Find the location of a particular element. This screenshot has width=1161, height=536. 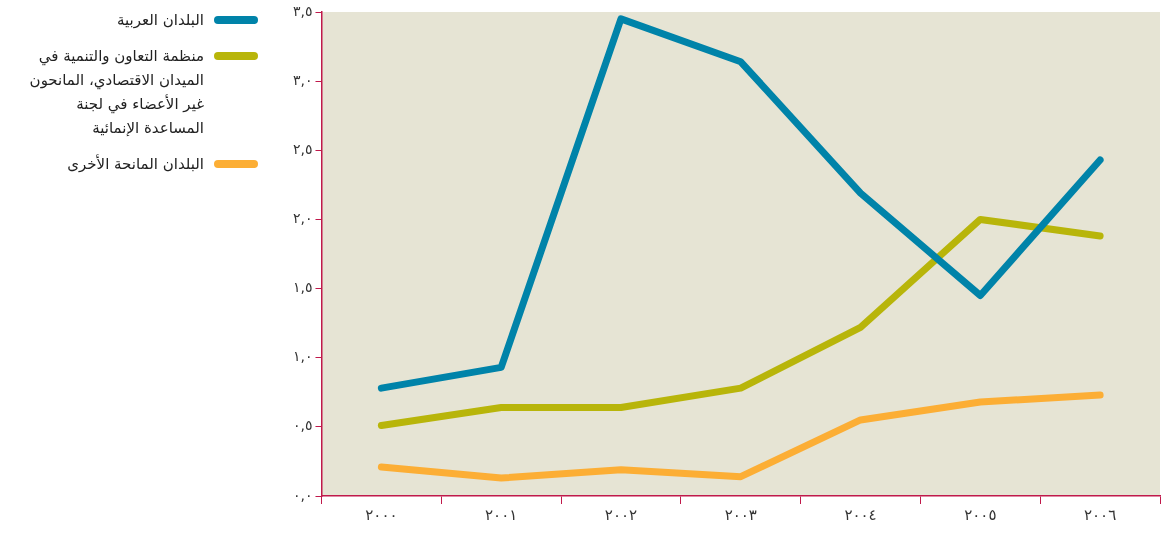

legend-label: منظمة التعاون والتنمية في الميدان الاقتصادي، المانحون غير الأعضاء في لجنة المساعدة الإنمائية is located at coordinates (116, 92).